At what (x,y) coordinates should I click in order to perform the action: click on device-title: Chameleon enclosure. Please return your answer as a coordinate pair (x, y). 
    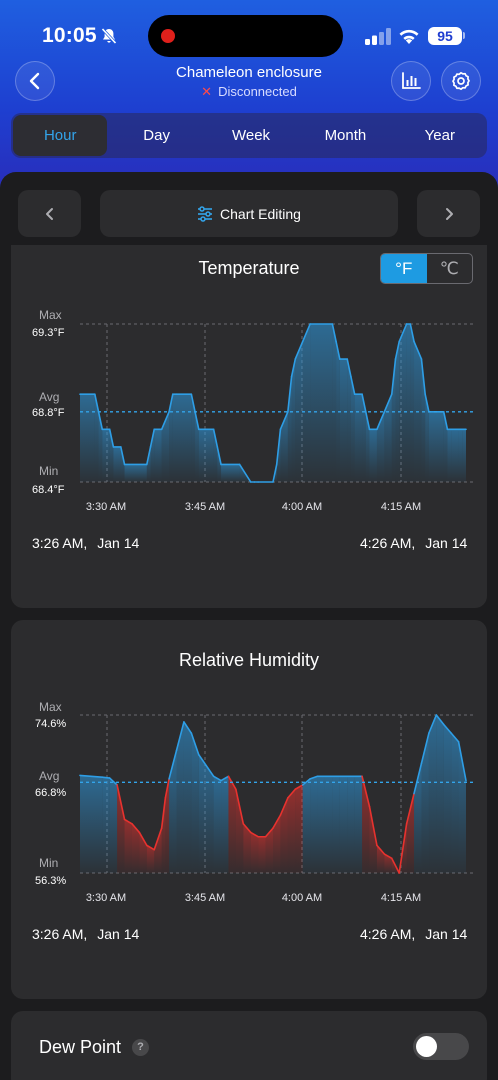
    Looking at the image, I should click on (249, 72).